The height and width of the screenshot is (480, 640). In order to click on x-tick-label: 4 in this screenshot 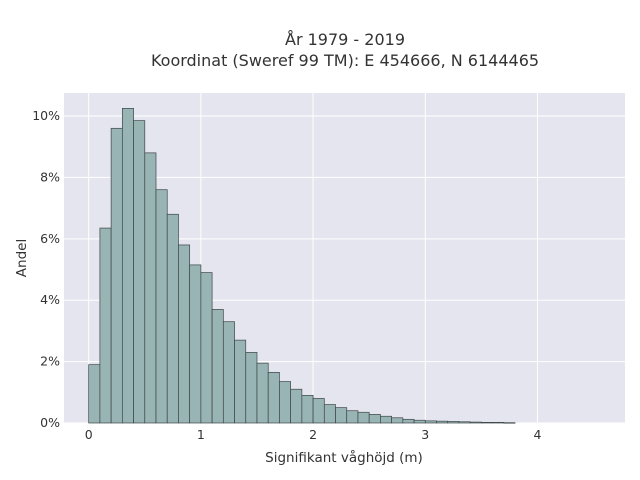, I will do `click(538, 434)`.